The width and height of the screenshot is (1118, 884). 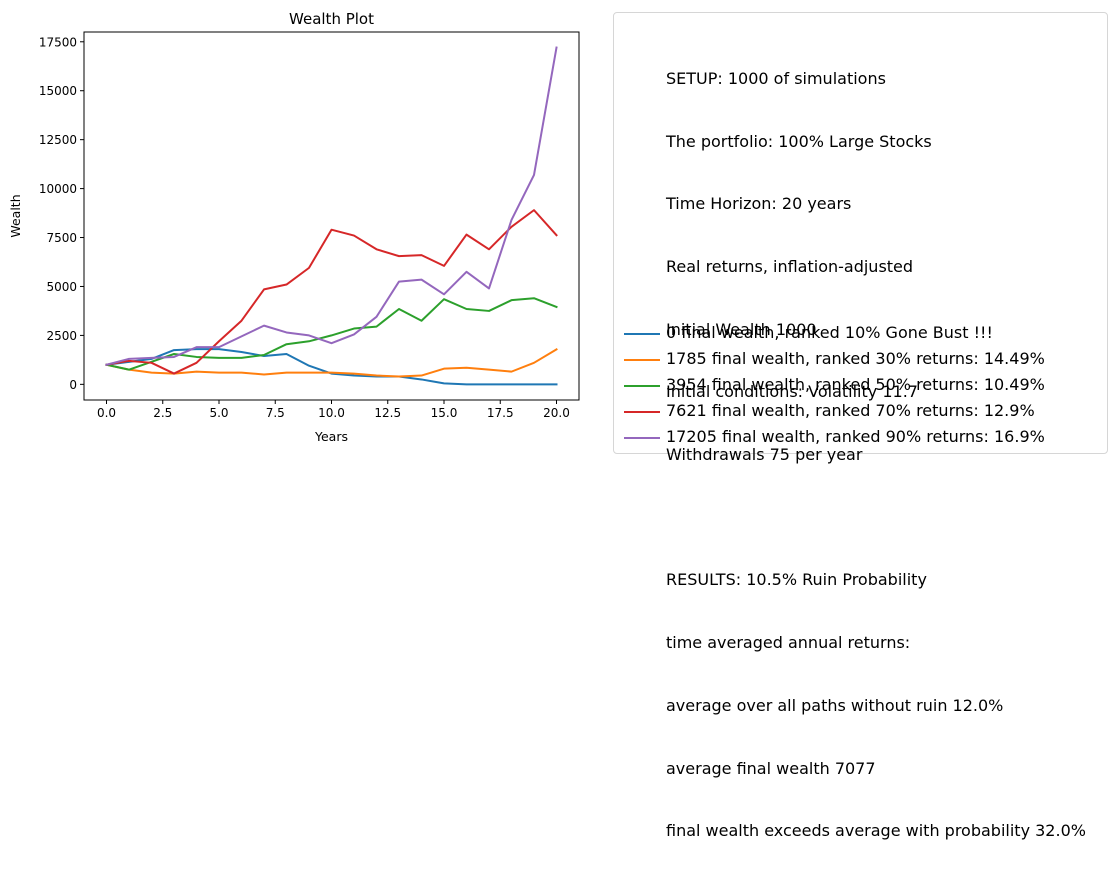 What do you see at coordinates (556, 413) in the screenshot?
I see `x-tick-label: 20.0` at bounding box center [556, 413].